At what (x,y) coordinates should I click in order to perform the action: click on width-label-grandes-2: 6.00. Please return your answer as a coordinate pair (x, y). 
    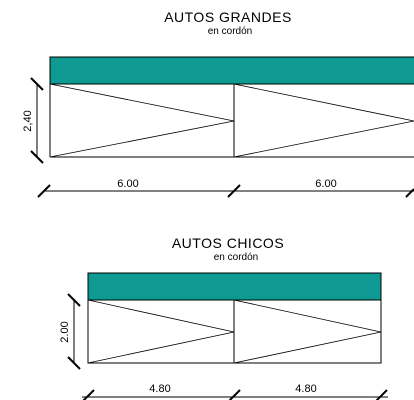
    Looking at the image, I should click on (325, 184).